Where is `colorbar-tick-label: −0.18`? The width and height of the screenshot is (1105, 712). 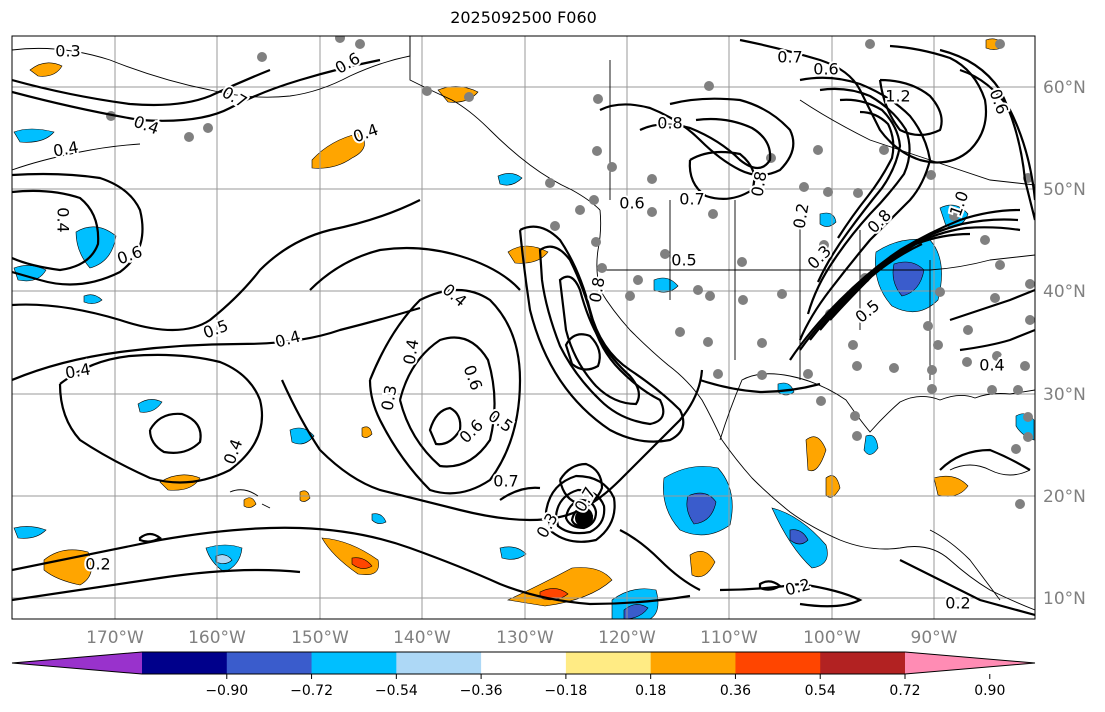 colorbar-tick-label: −0.18 is located at coordinates (565, 691).